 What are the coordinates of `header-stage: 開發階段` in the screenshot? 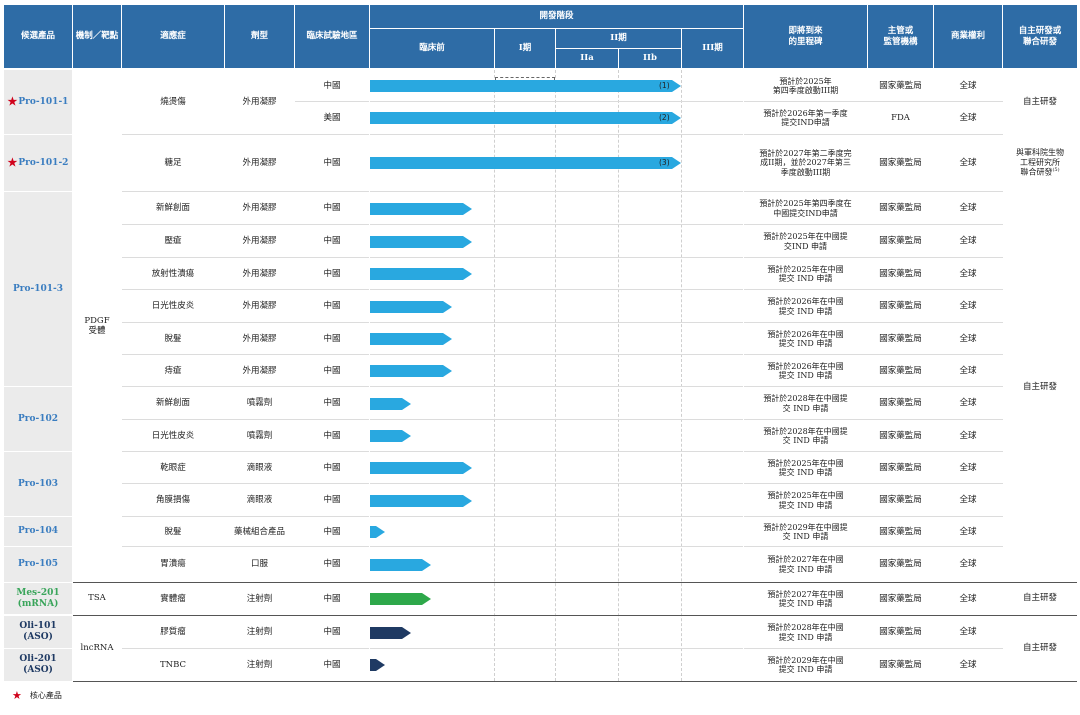 It's located at (556, 16).